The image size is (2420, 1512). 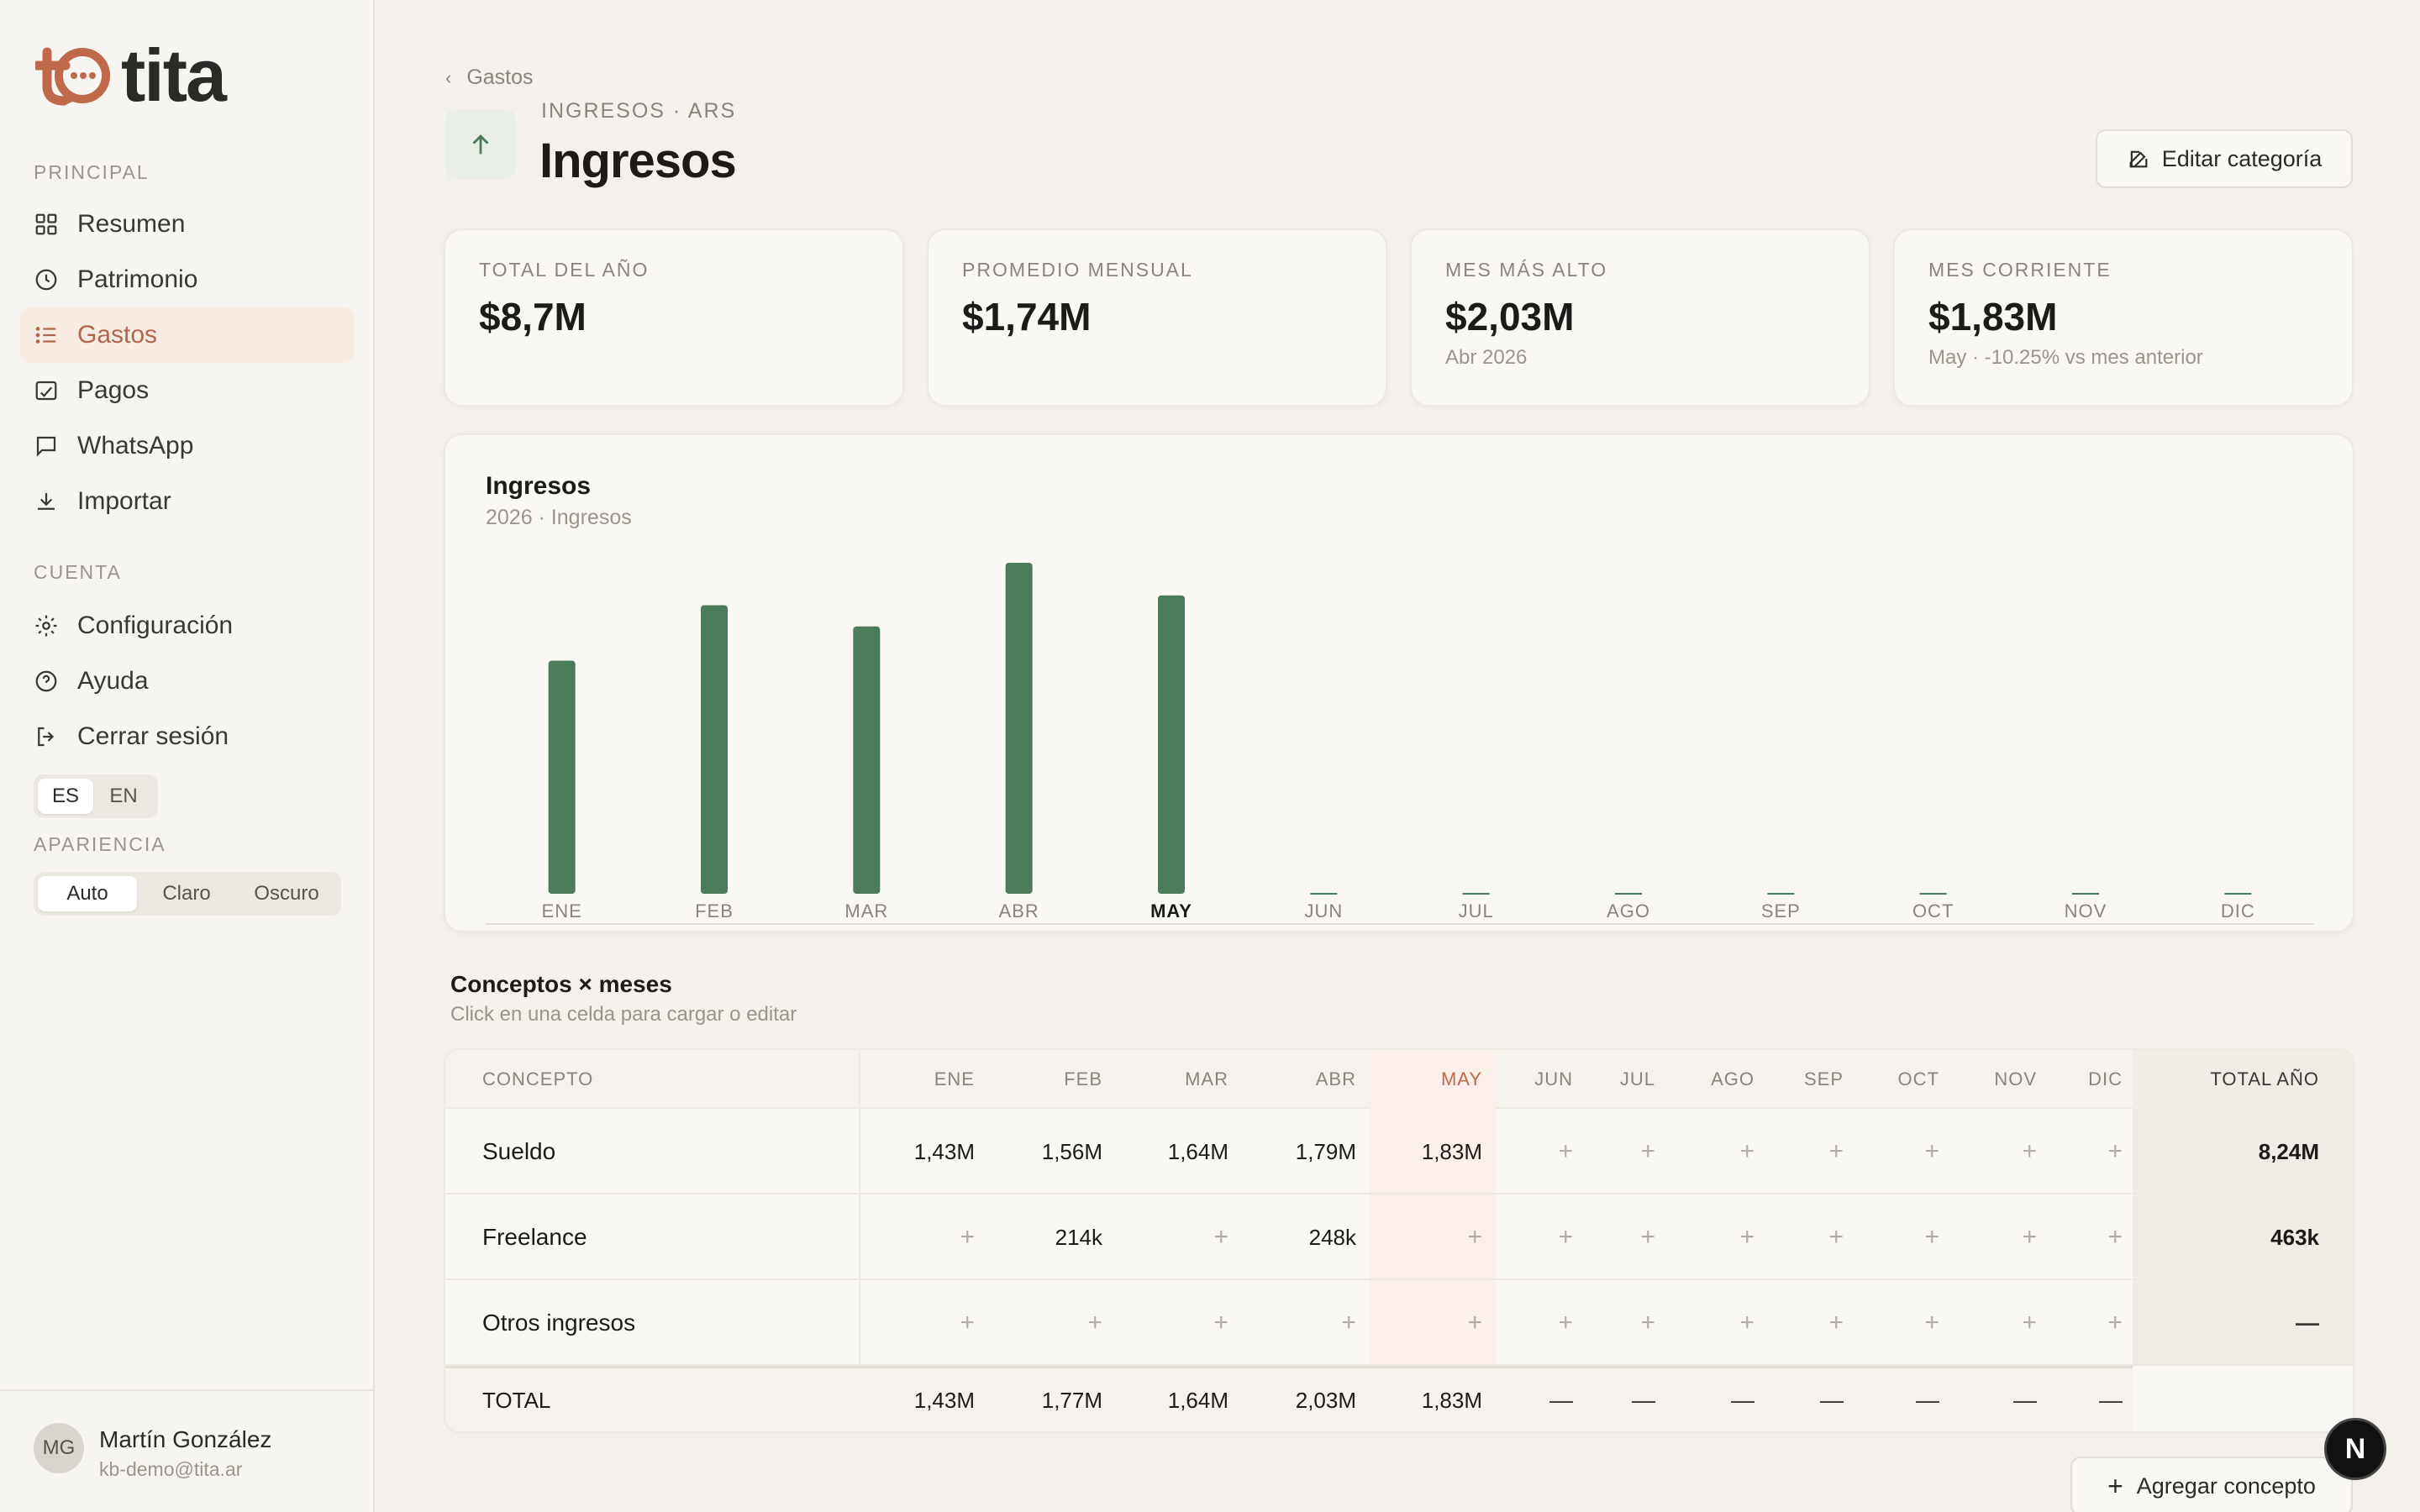 What do you see at coordinates (131, 224) in the screenshot?
I see `sidebar-item-label: Resumen` at bounding box center [131, 224].